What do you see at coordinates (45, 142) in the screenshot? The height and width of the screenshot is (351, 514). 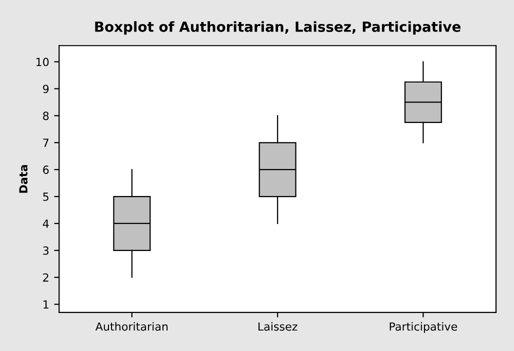 I see `y-tick-label: 7` at bounding box center [45, 142].